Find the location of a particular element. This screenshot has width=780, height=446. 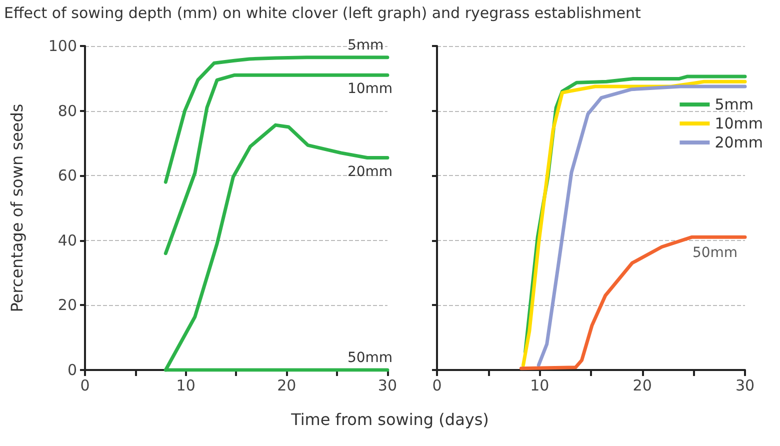

series-label: 50mm is located at coordinates (370, 358).